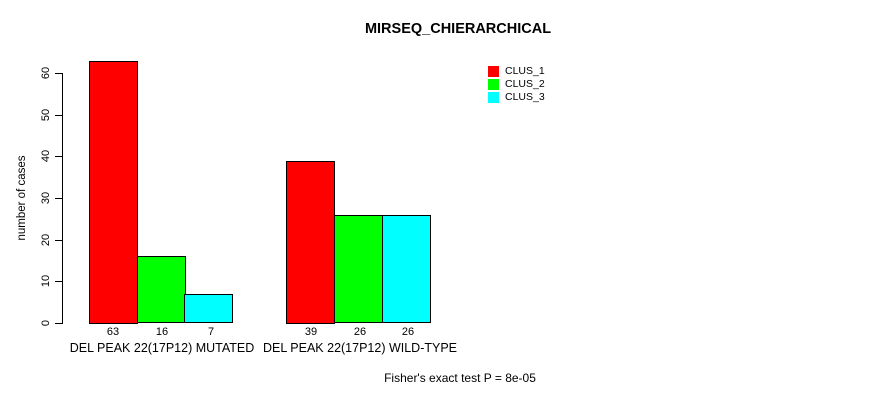 Image resolution: width=890 pixels, height=400 pixels. Describe the element at coordinates (46, 323) in the screenshot. I see `y-axis-tick-label: 0` at that location.